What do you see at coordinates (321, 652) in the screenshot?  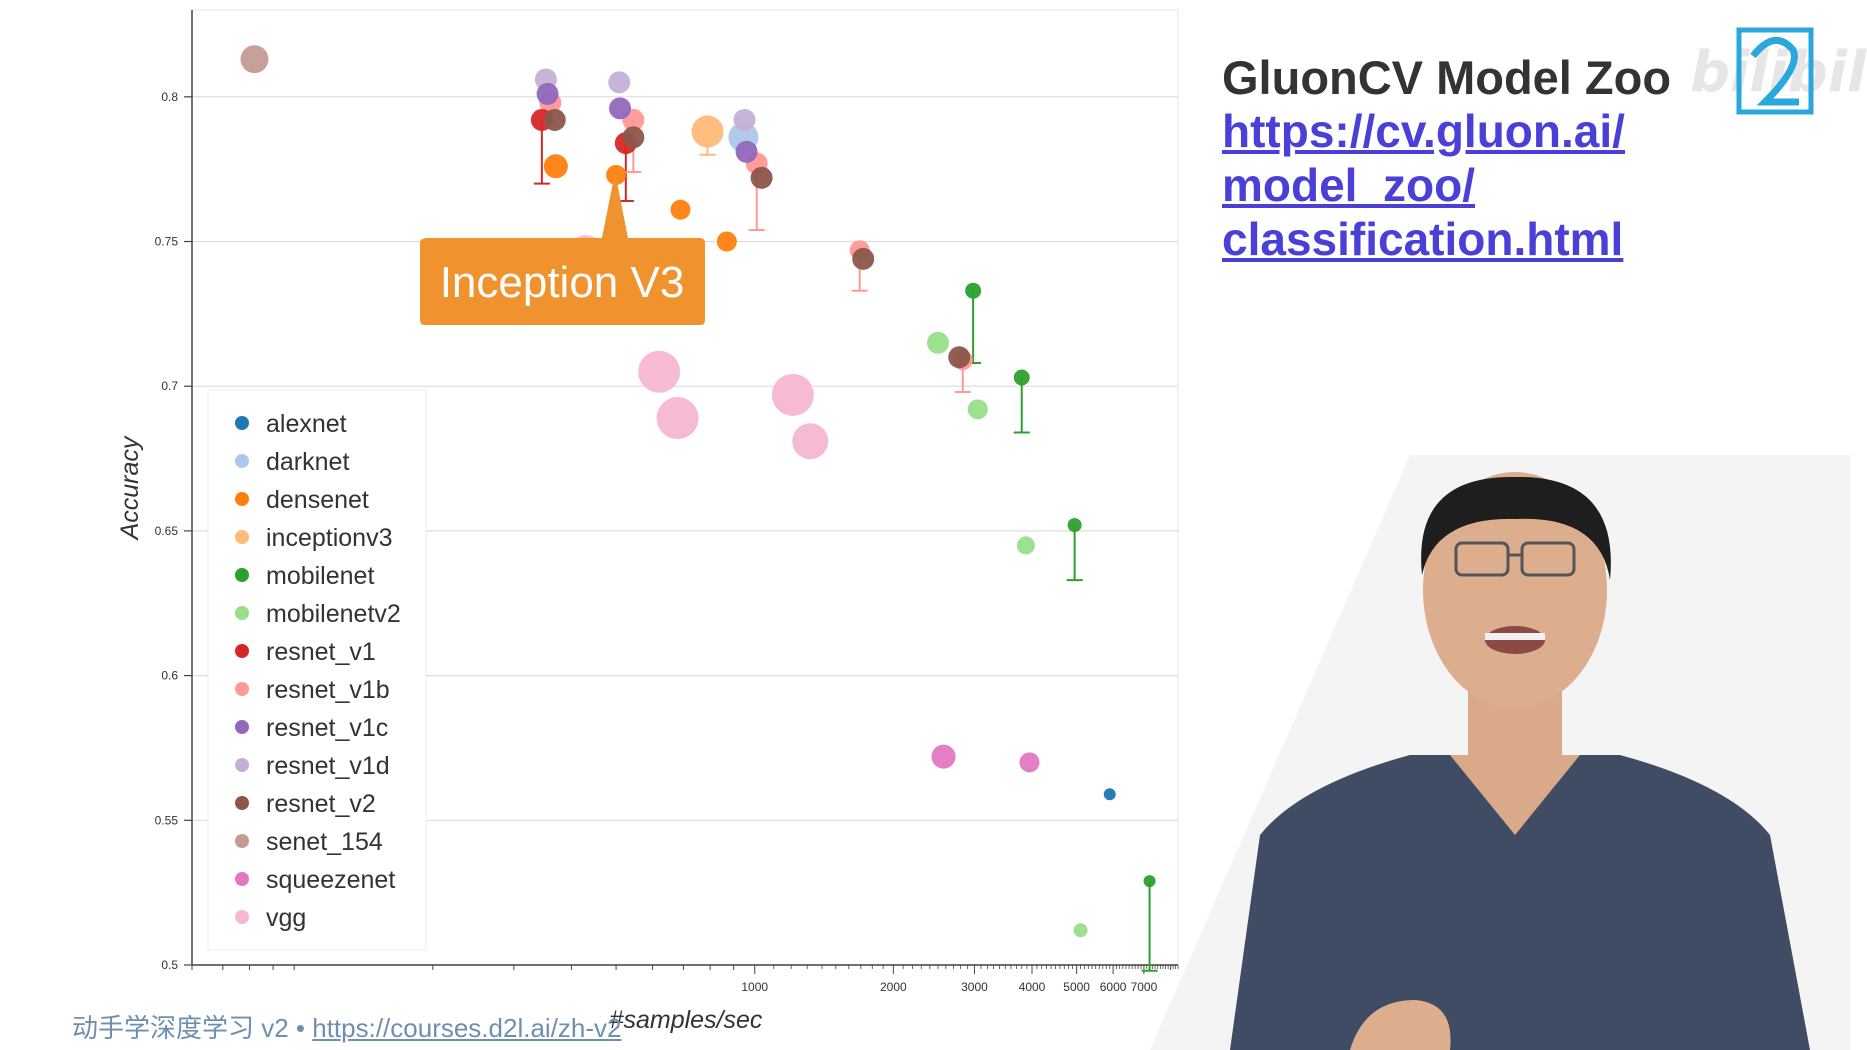 I see `legend-label-resnet_v1: resnet_v1` at bounding box center [321, 652].